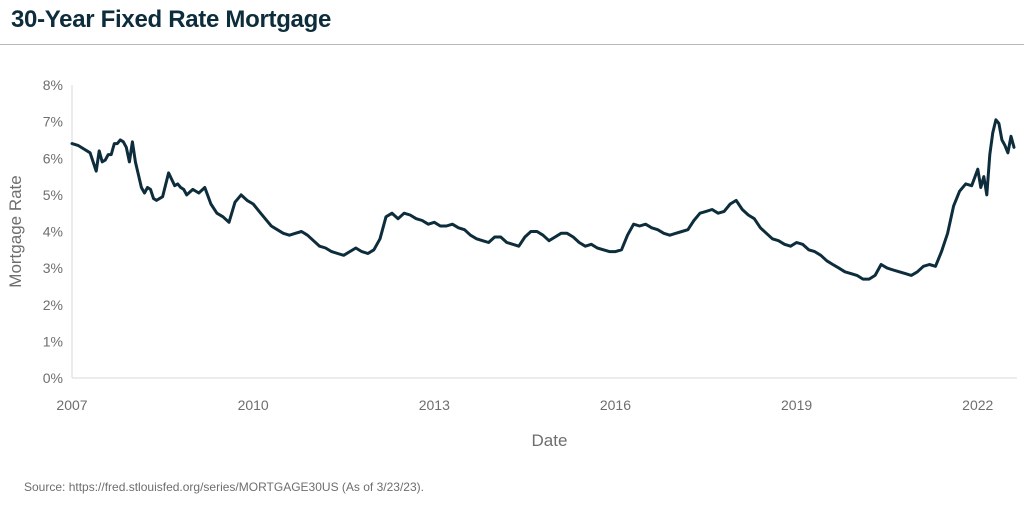 Image resolution: width=1024 pixels, height=531 pixels. What do you see at coordinates (53, 85) in the screenshot?
I see `y-tick-label: 8%` at bounding box center [53, 85].